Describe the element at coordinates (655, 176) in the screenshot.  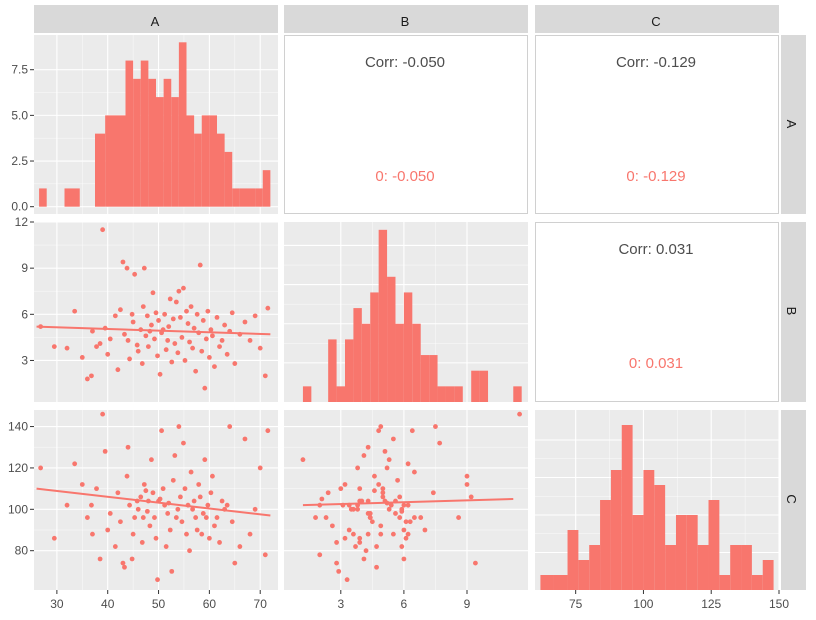
I see `corr-group-A-C: 0: -0.129` at that location.